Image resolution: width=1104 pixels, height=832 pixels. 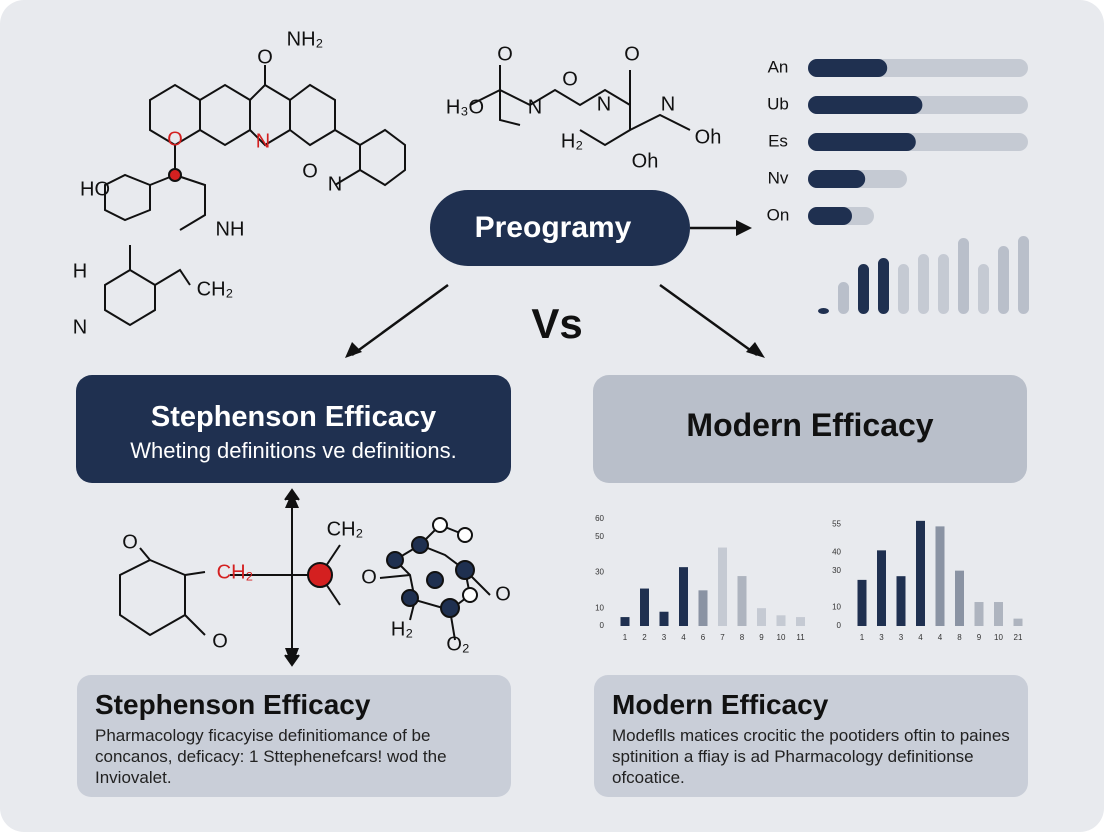 I want to click on x-tick-label: 6, so click(x=703, y=637).